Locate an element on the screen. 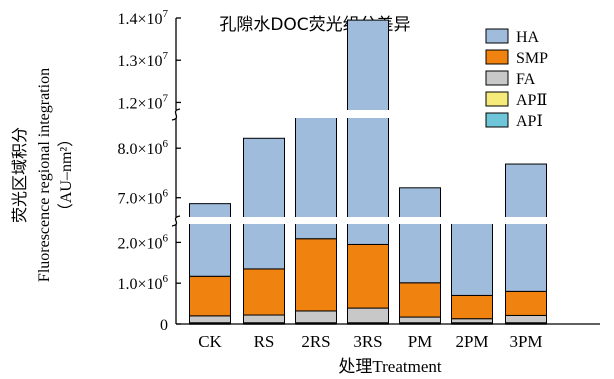  y-tick-label: 0 is located at coordinates (164, 325).